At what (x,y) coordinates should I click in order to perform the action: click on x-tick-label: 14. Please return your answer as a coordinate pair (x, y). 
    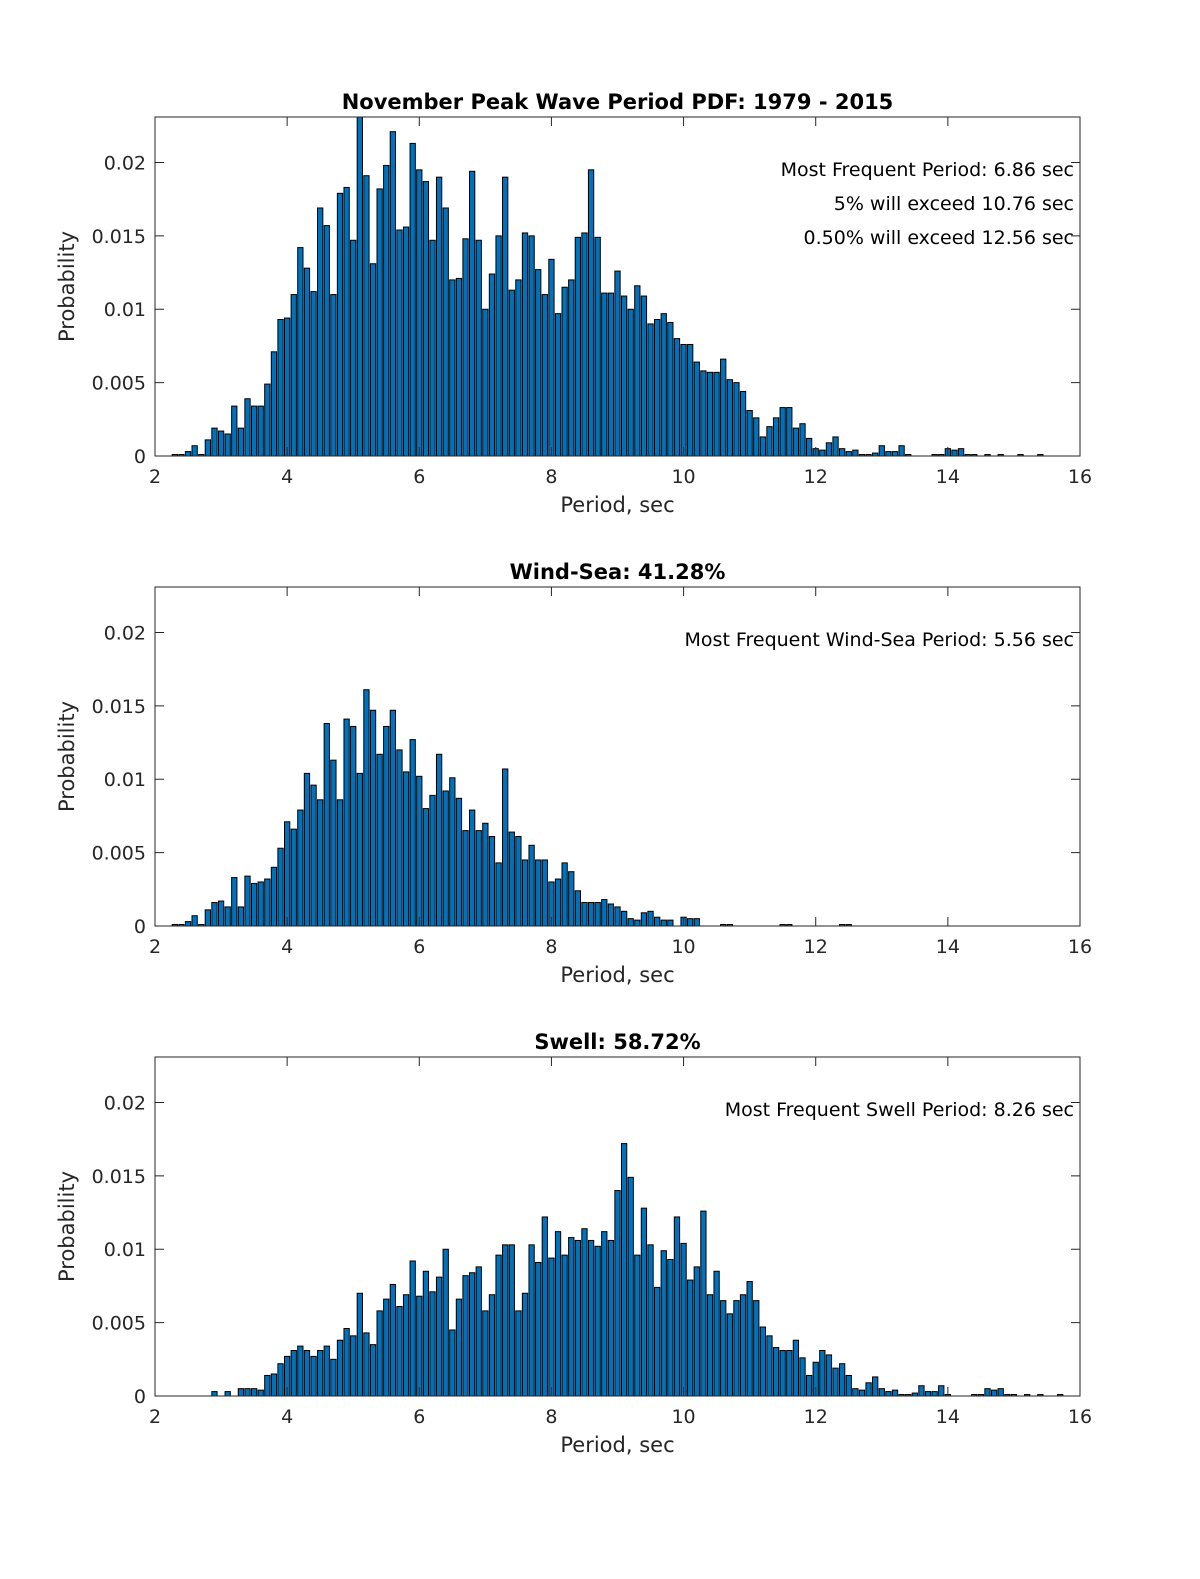
    Looking at the image, I should click on (948, 477).